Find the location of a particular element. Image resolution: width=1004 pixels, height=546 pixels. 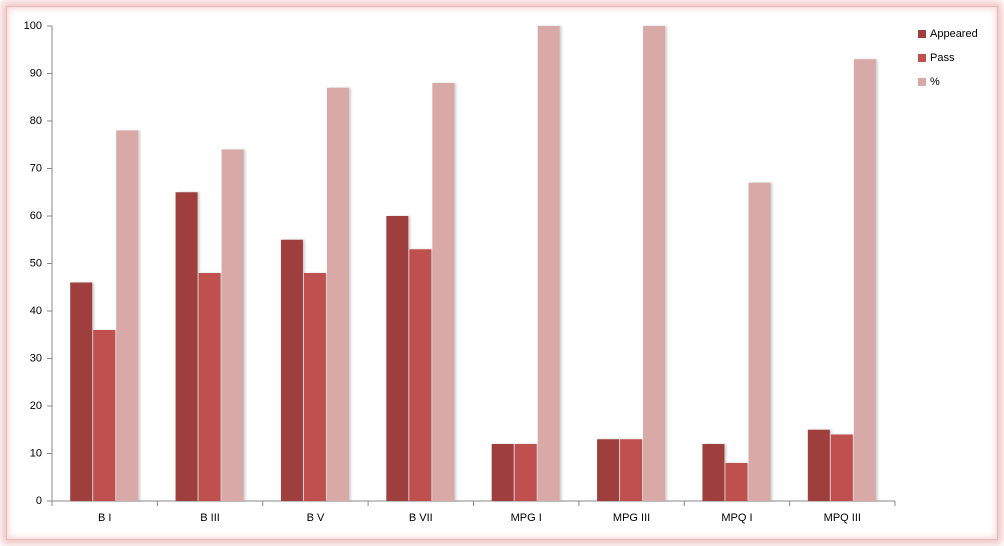

x-tick-label: B V is located at coordinates (316, 518).